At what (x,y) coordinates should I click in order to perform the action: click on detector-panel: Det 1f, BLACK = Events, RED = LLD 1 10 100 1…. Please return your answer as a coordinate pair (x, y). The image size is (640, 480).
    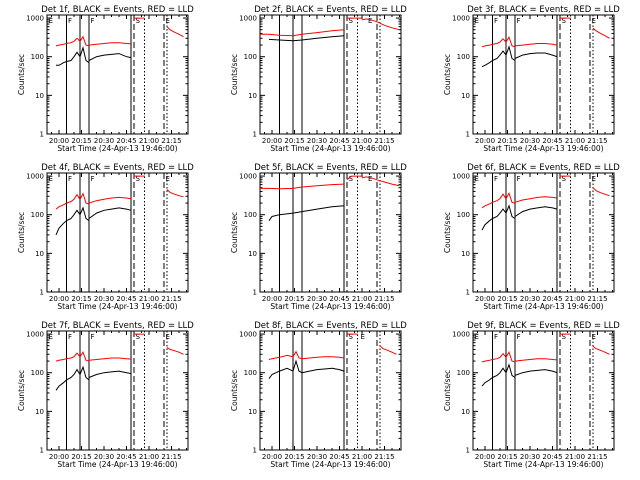
    Looking at the image, I should click on (105, 79).